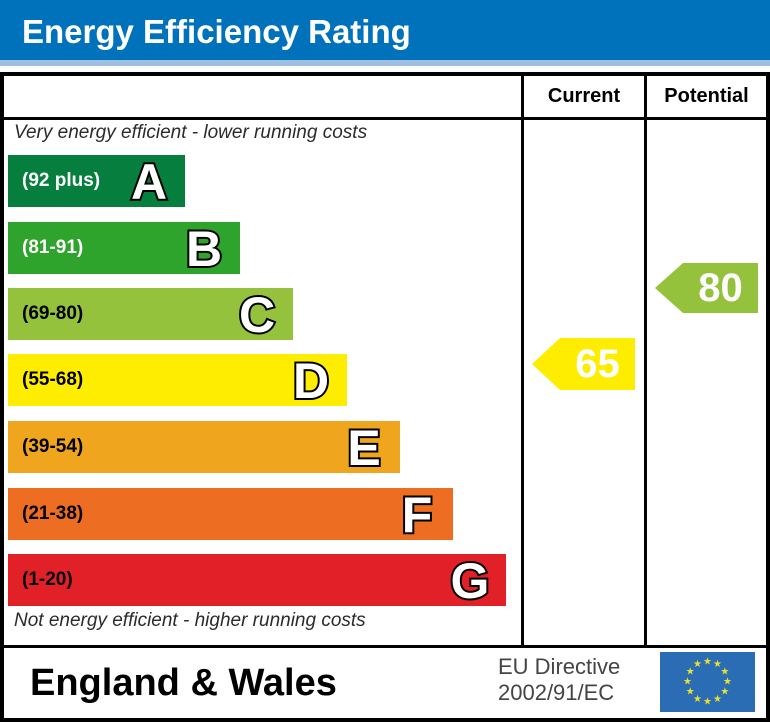  What do you see at coordinates (53, 313) in the screenshot?
I see `band-range-label: (69-80)` at bounding box center [53, 313].